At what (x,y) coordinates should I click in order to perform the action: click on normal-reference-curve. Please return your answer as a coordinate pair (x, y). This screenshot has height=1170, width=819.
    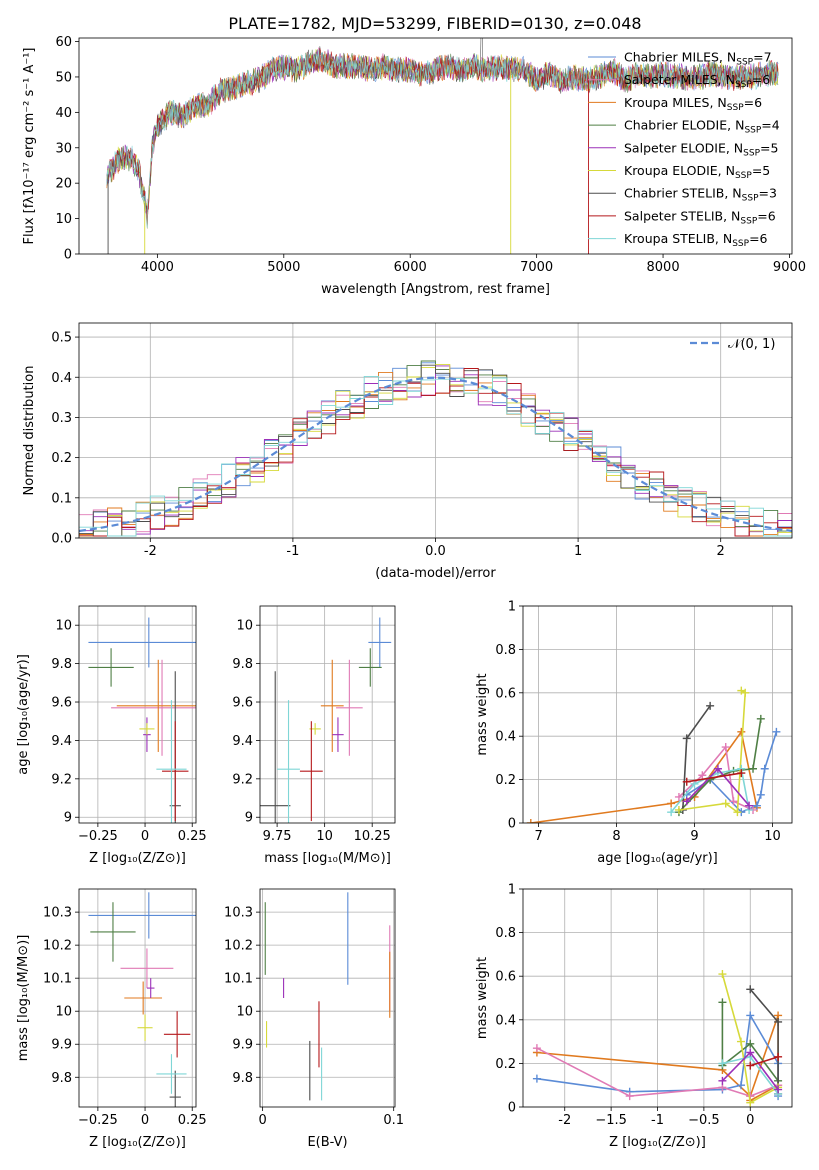
    Looking at the image, I should click on (435, 454).